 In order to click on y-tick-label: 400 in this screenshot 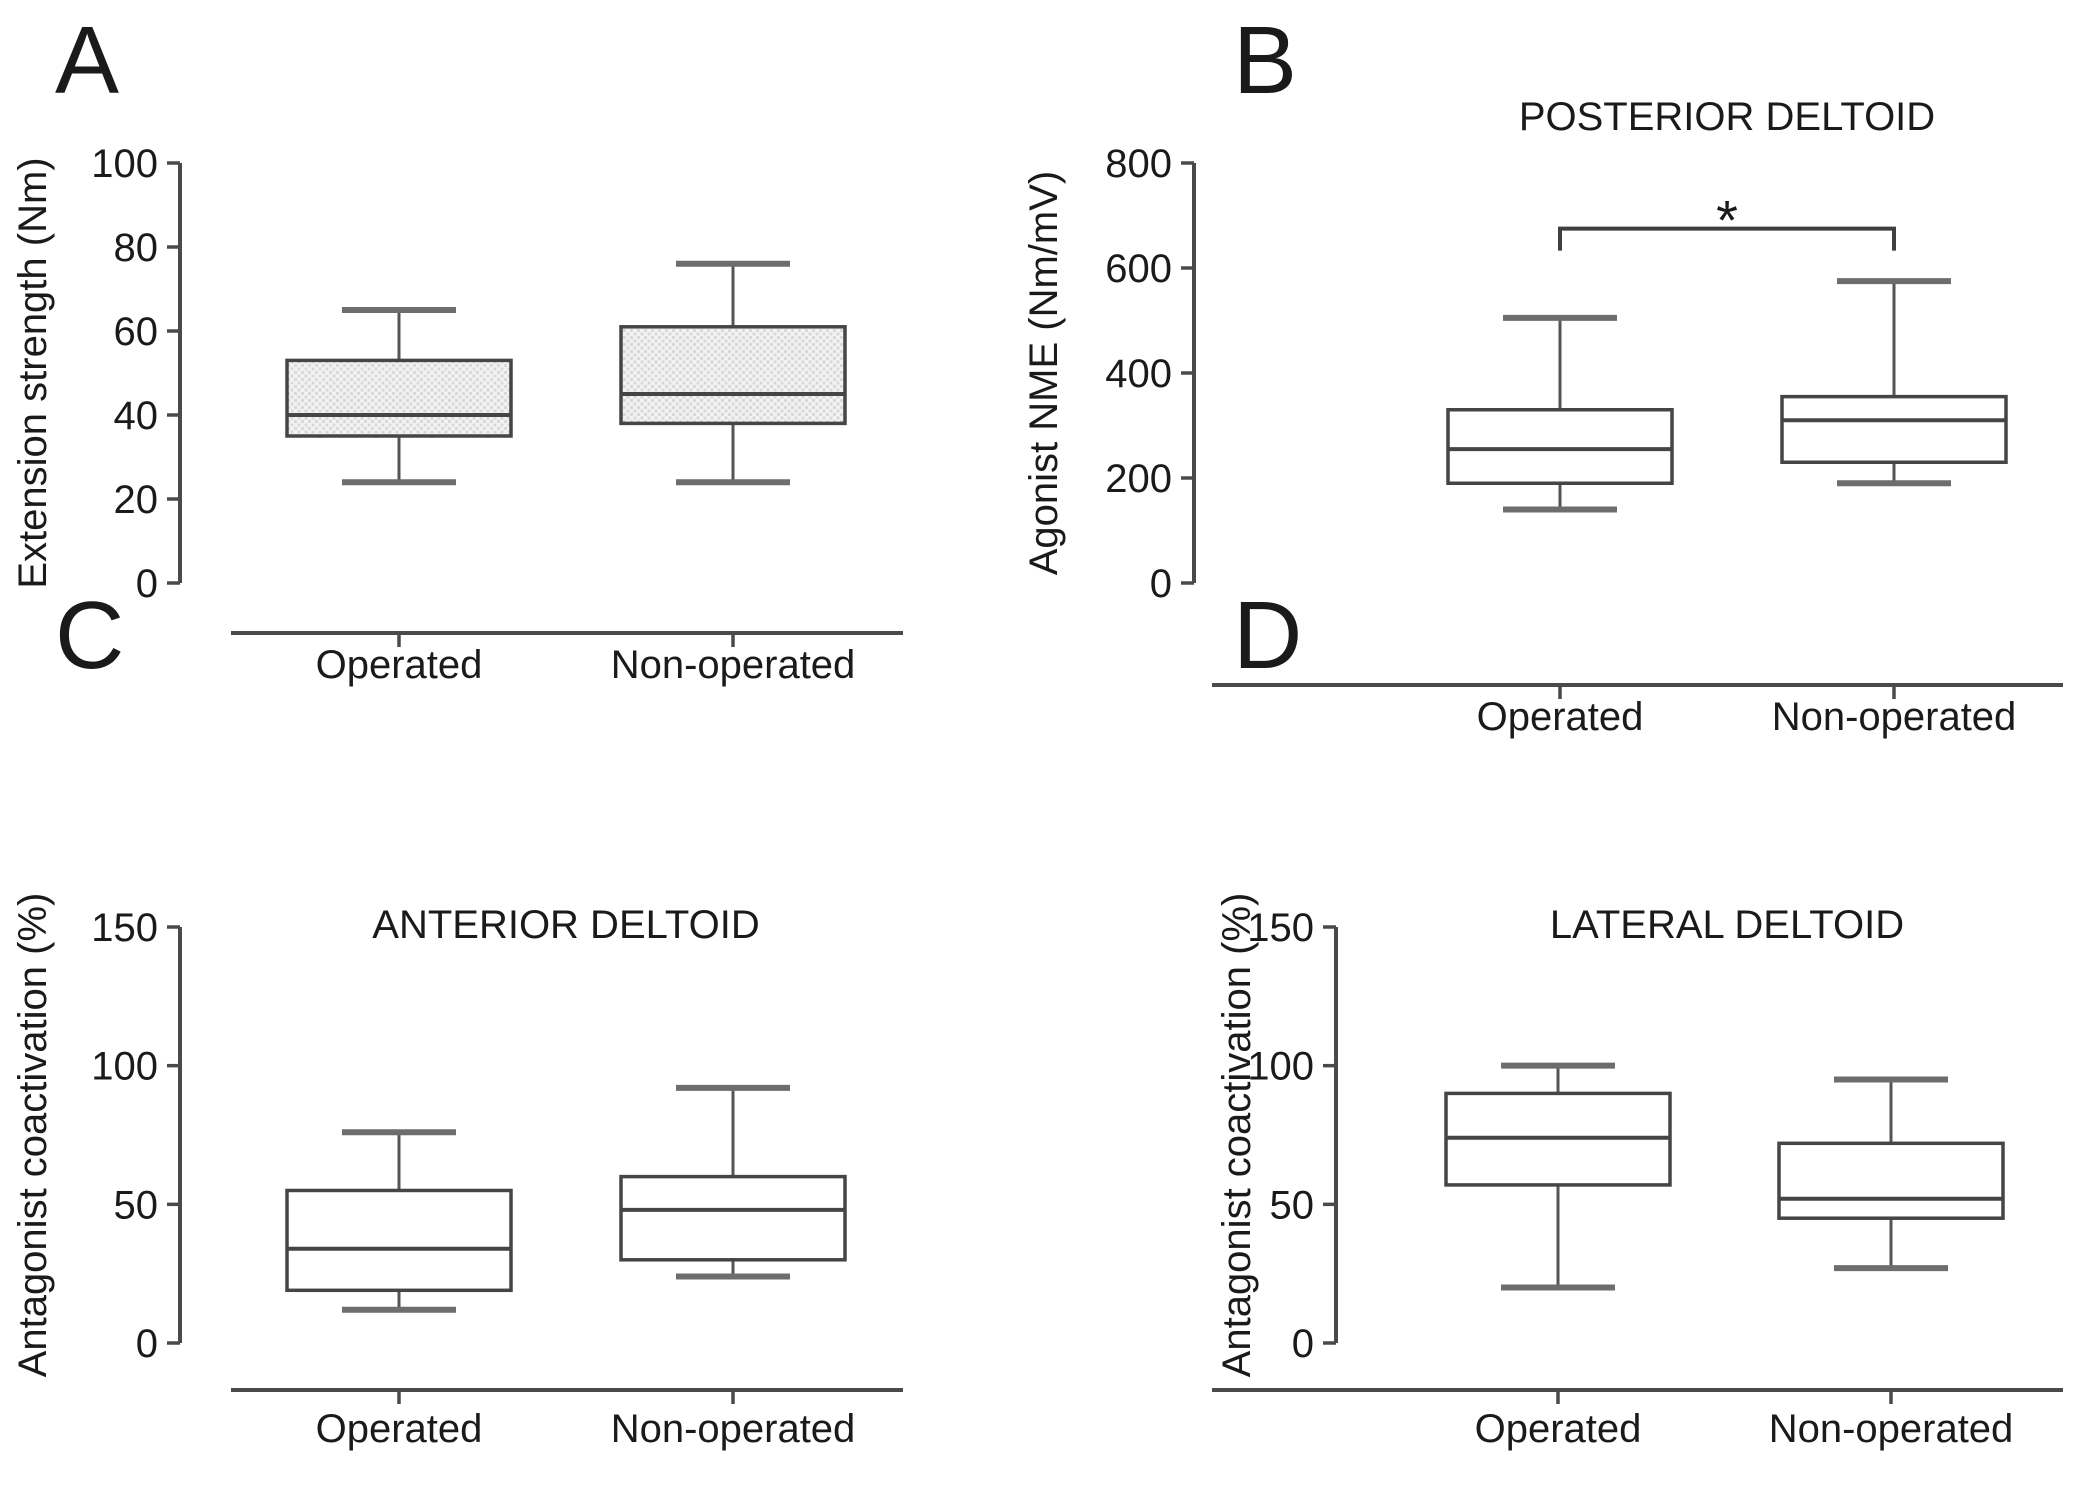, I will do `click(1138, 374)`.